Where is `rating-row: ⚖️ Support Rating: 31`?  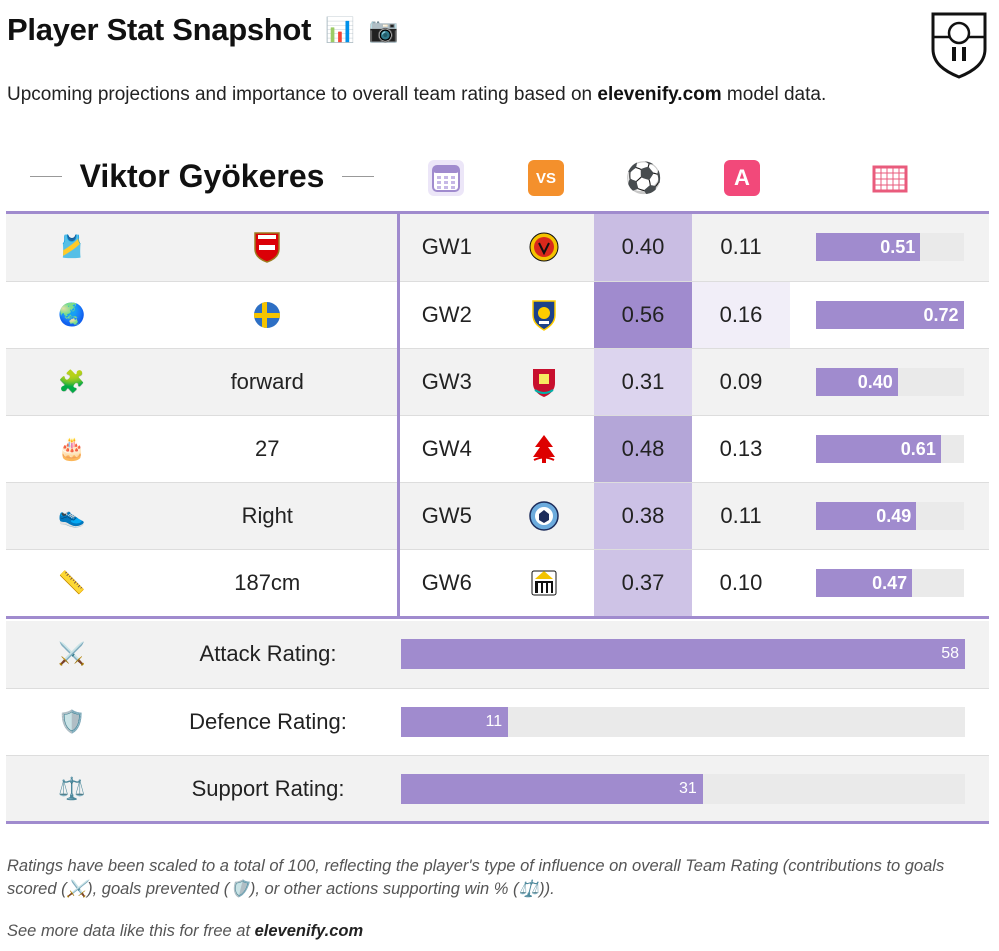 rating-row: ⚖️ Support Rating: 31 is located at coordinates (497, 788).